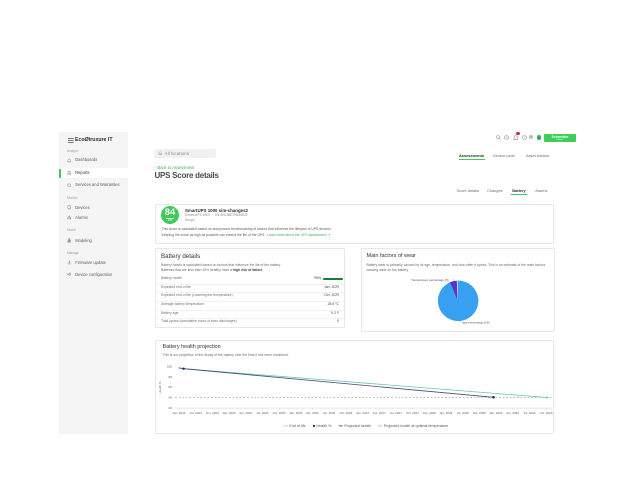 The height and width of the screenshot is (480, 640). Describe the element at coordinates (296, 412) in the screenshot. I see `svg-text: Jan, 2026` at that location.